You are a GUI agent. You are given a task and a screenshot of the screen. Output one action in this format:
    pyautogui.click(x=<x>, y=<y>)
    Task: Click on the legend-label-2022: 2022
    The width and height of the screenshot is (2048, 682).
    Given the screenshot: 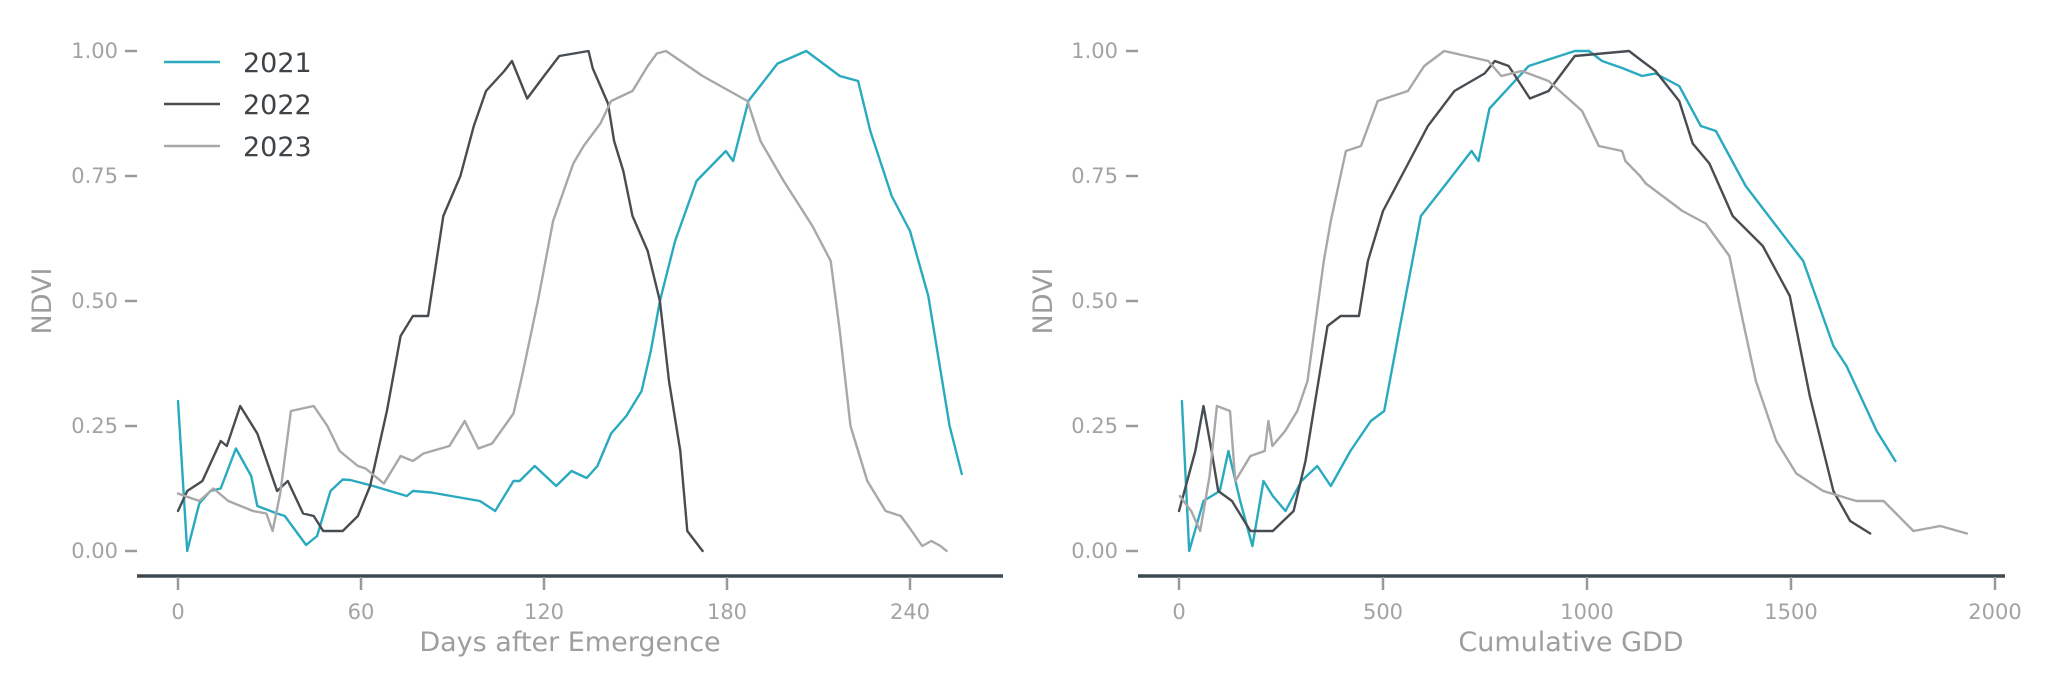 What is the action you would take?
    pyautogui.click(x=277, y=105)
    